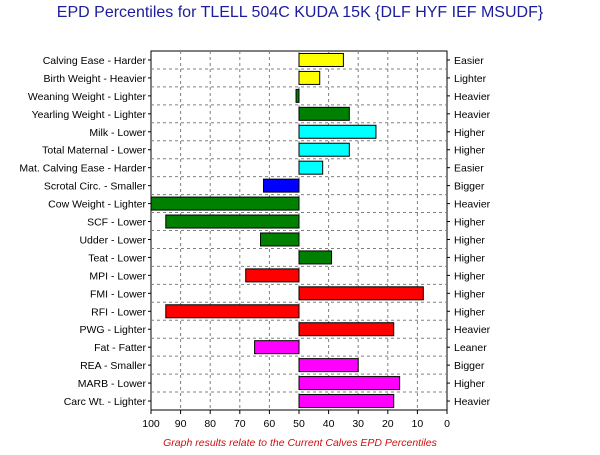 This screenshot has width=600, height=455. What do you see at coordinates (112, 384) in the screenshot?
I see `trait-label-left: MARB - Lower` at bounding box center [112, 384].